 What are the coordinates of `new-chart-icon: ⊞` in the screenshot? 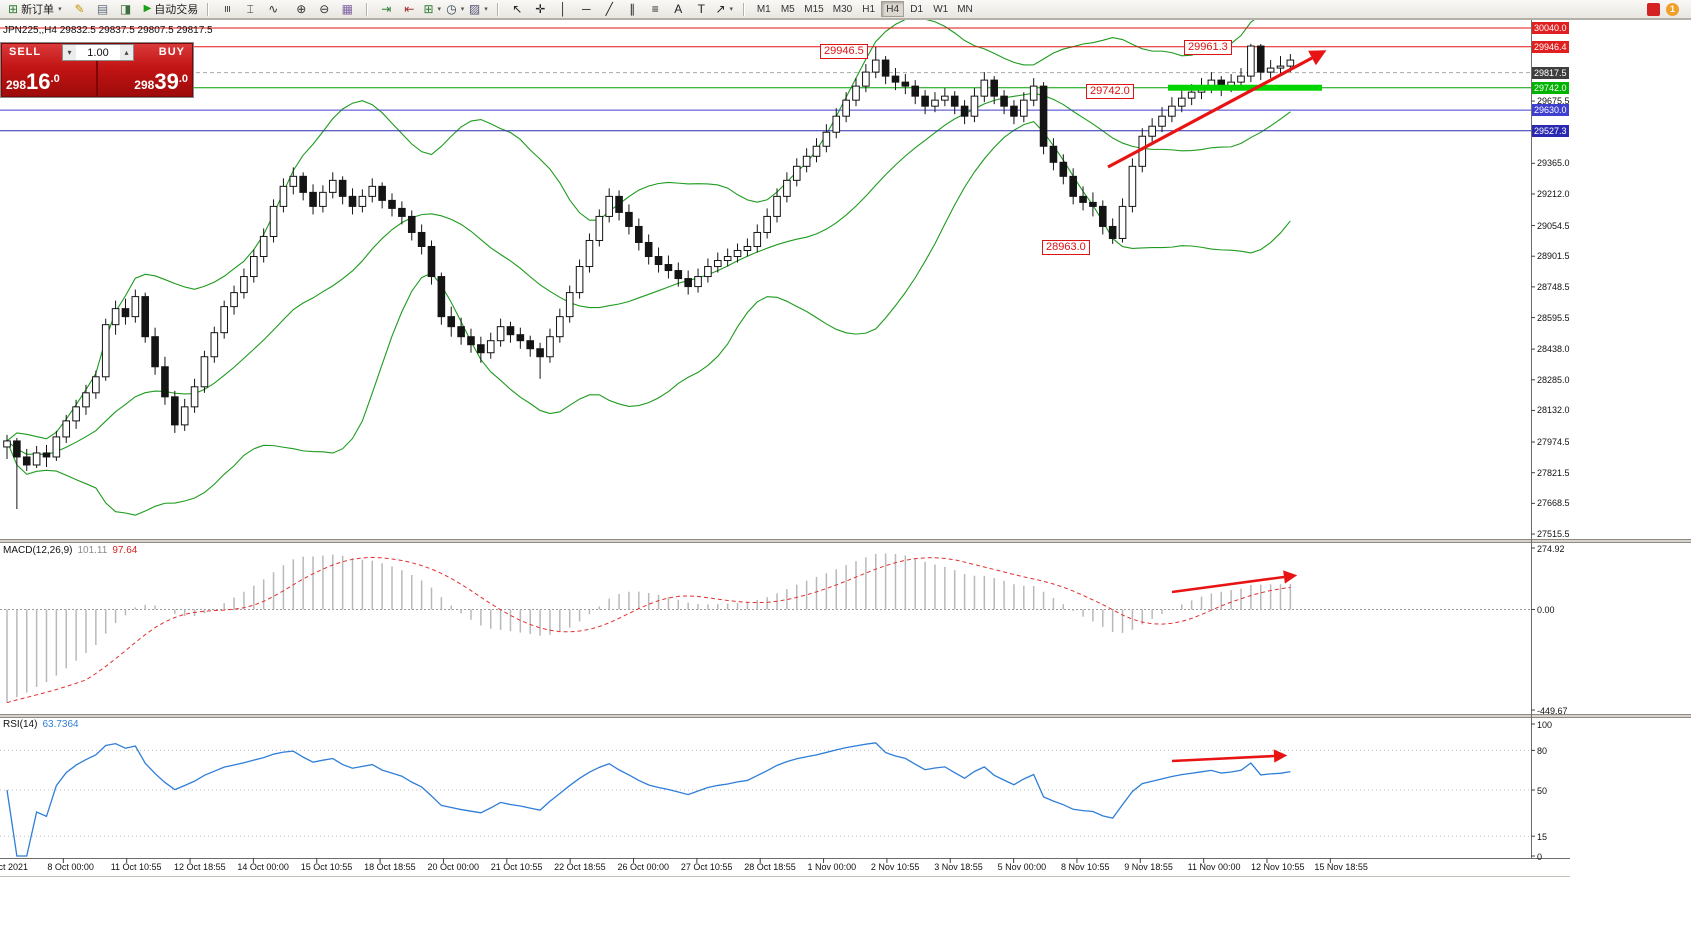 It's located at (428, 9).